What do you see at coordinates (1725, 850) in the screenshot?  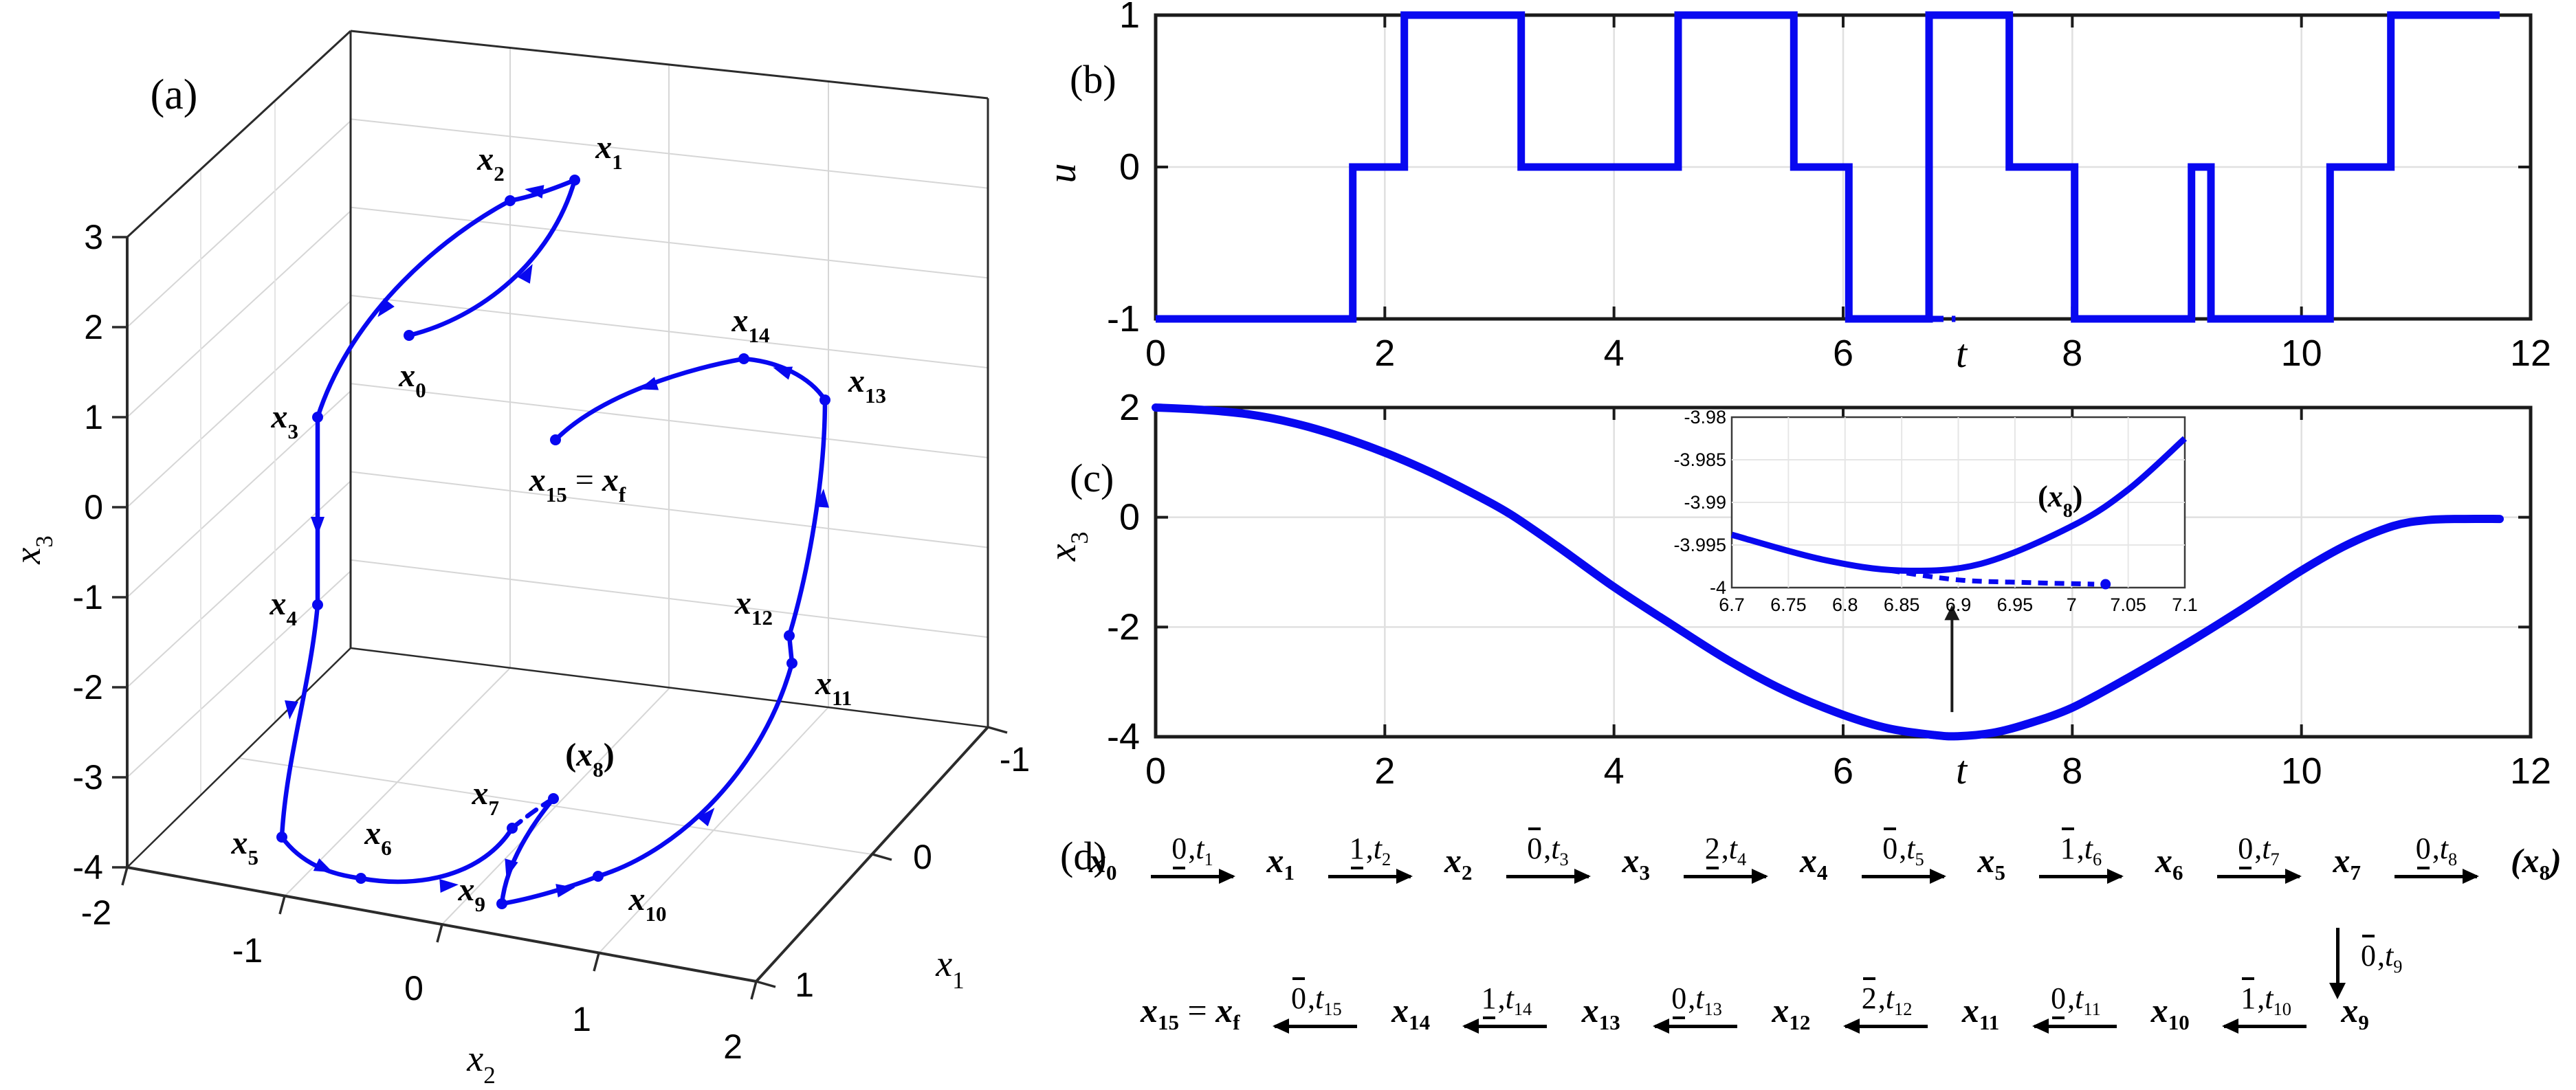 I see `edge-label-t4: 2,t4` at bounding box center [1725, 850].